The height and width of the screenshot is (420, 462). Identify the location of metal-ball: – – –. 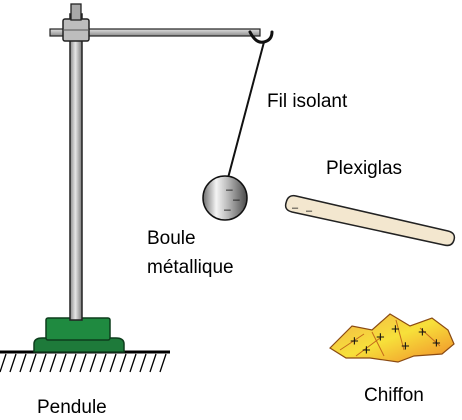
(225, 198).